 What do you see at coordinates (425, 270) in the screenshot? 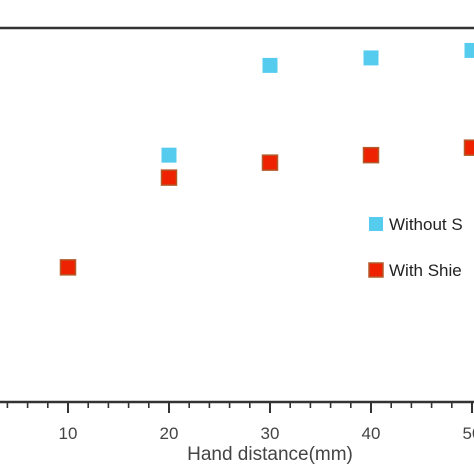
I see `legend-label: With Shie` at bounding box center [425, 270].